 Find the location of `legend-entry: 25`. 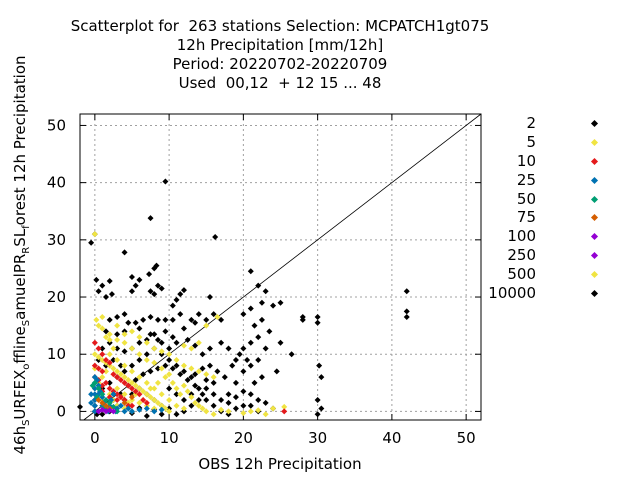

legend-entry: 25 is located at coordinates (550, 180).